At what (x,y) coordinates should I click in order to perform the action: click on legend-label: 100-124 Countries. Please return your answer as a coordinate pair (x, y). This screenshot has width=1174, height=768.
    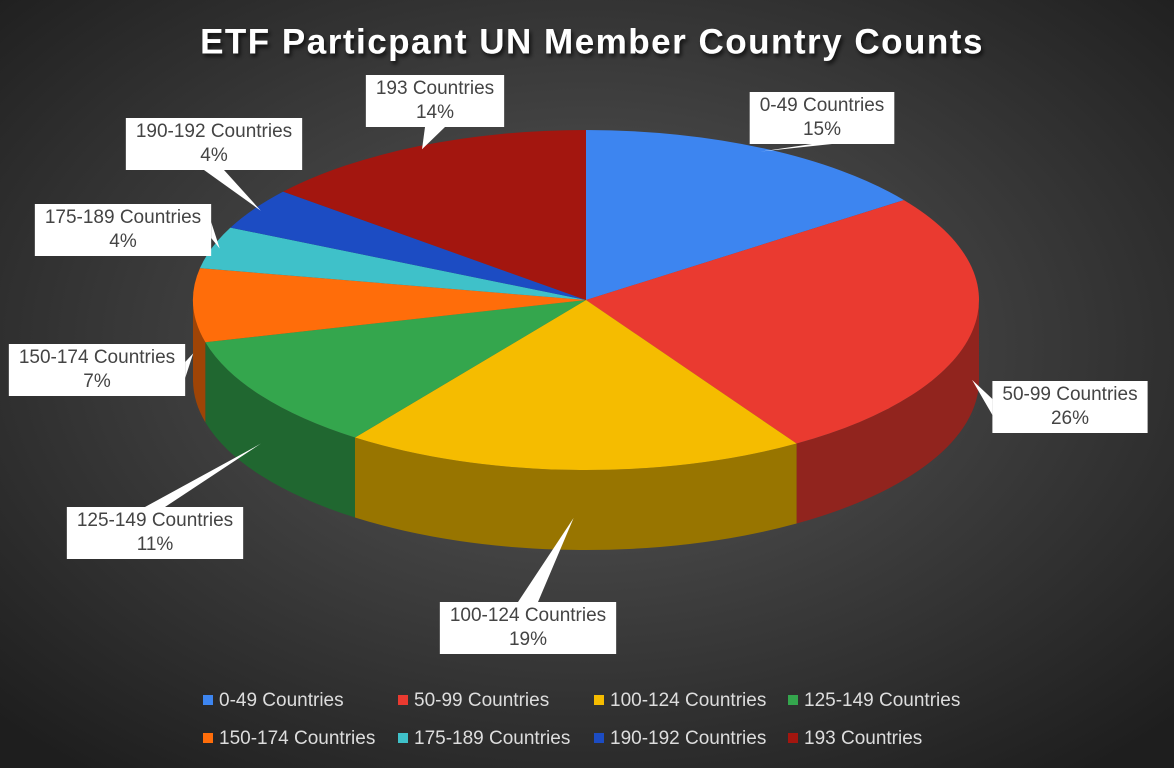
    Looking at the image, I should click on (688, 700).